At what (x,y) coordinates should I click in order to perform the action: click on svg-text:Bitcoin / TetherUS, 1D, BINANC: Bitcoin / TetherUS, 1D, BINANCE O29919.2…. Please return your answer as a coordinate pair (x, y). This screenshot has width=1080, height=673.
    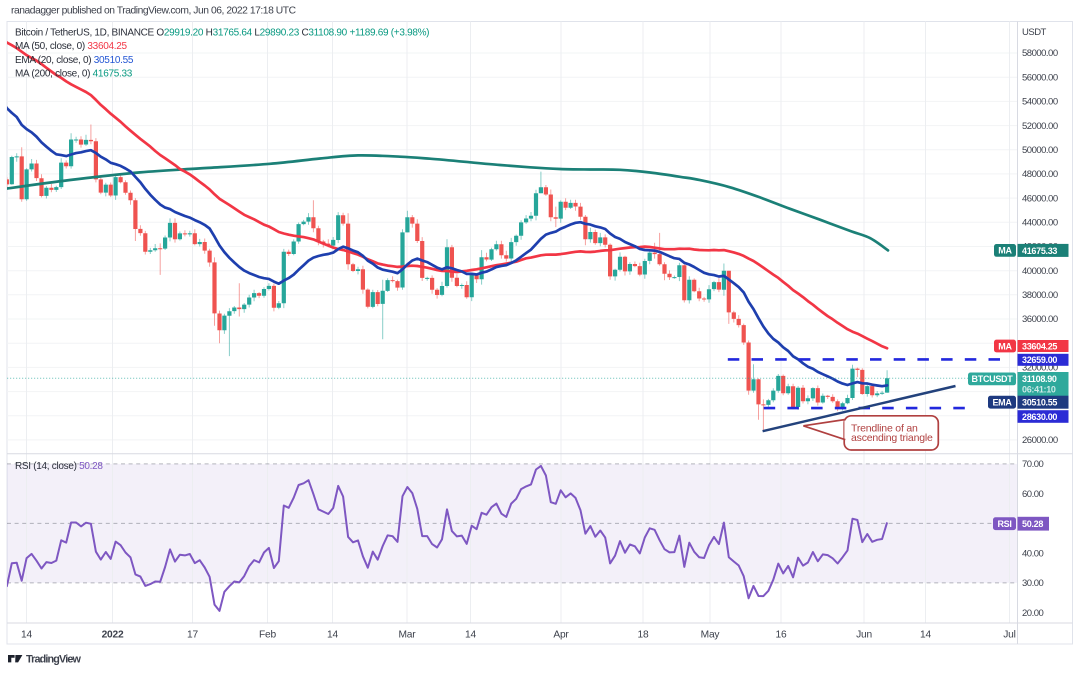
    Looking at the image, I should click on (222, 33).